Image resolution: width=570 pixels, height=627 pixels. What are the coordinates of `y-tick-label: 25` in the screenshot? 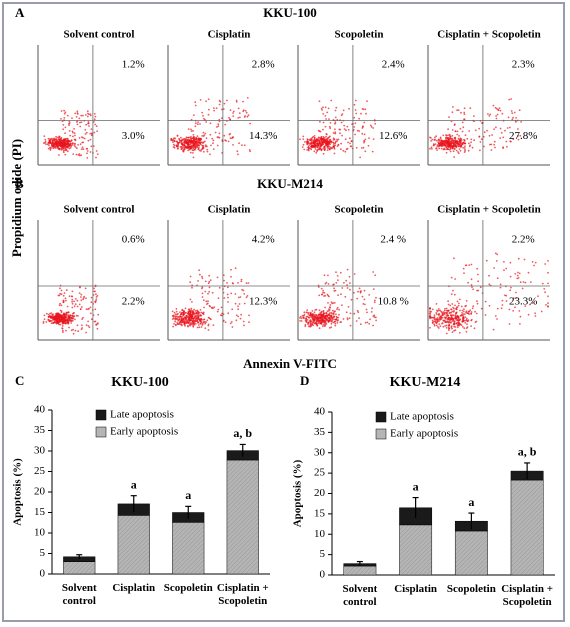 It's located at (320, 473).